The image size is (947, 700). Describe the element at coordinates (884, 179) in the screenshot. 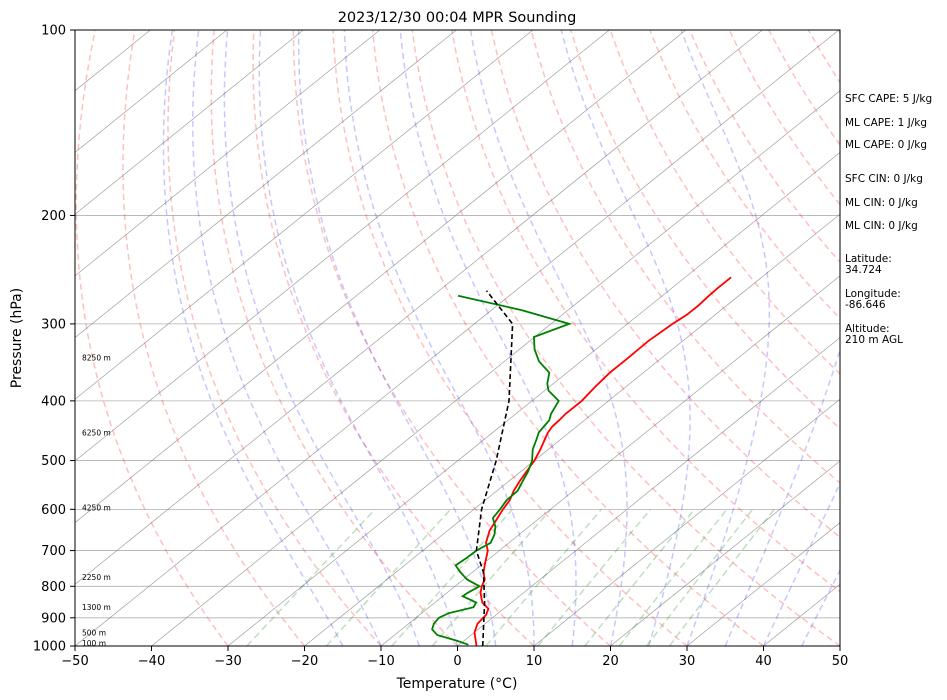

I see `sfc-cin-text: SFC CIN: 0 J/kg` at that location.